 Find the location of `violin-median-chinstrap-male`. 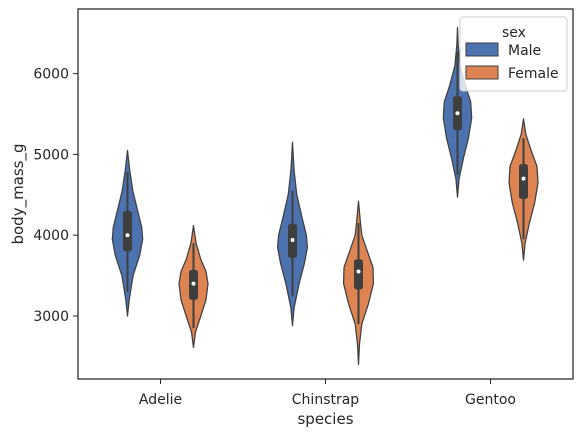

violin-median-chinstrap-male is located at coordinates (292, 240).